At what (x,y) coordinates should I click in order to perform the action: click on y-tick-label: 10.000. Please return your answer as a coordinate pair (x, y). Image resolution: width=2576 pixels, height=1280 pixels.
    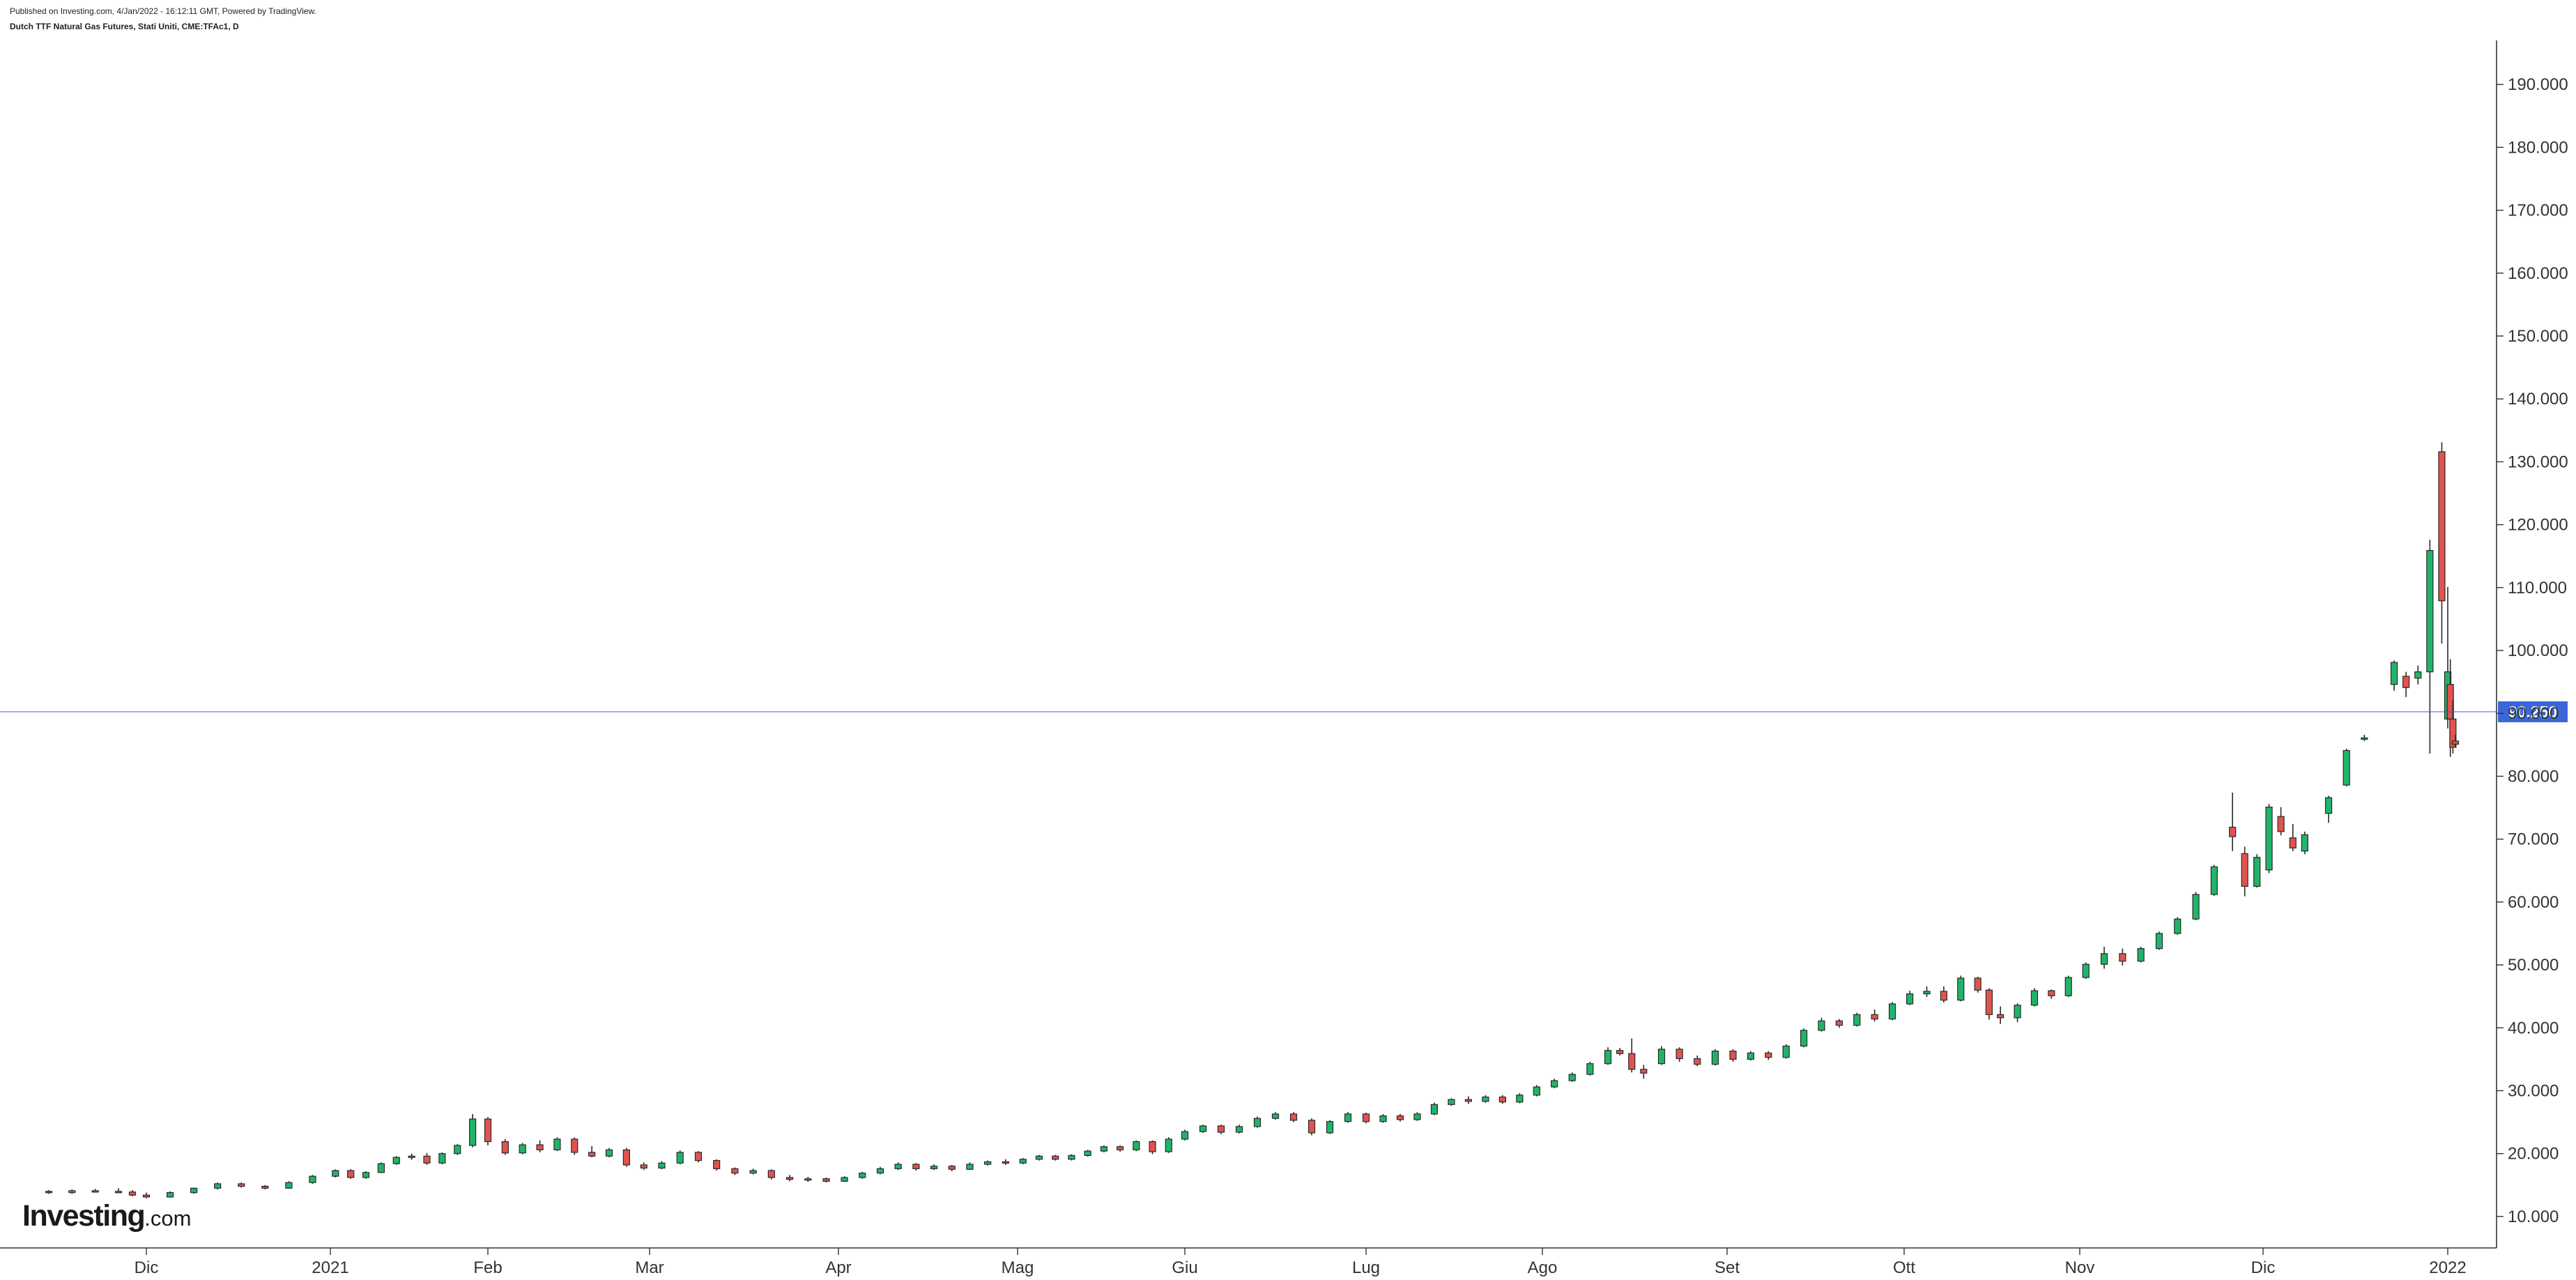
    Looking at the image, I should click on (2533, 1216).